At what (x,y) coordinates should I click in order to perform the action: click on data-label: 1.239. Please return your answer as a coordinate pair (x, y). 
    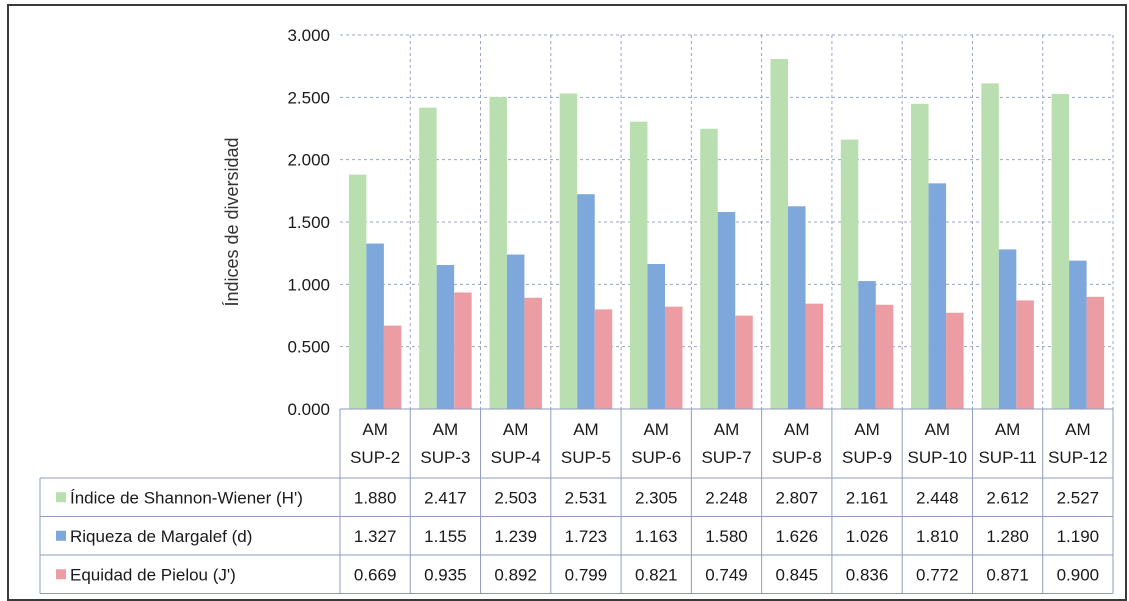
    Looking at the image, I should click on (515, 536).